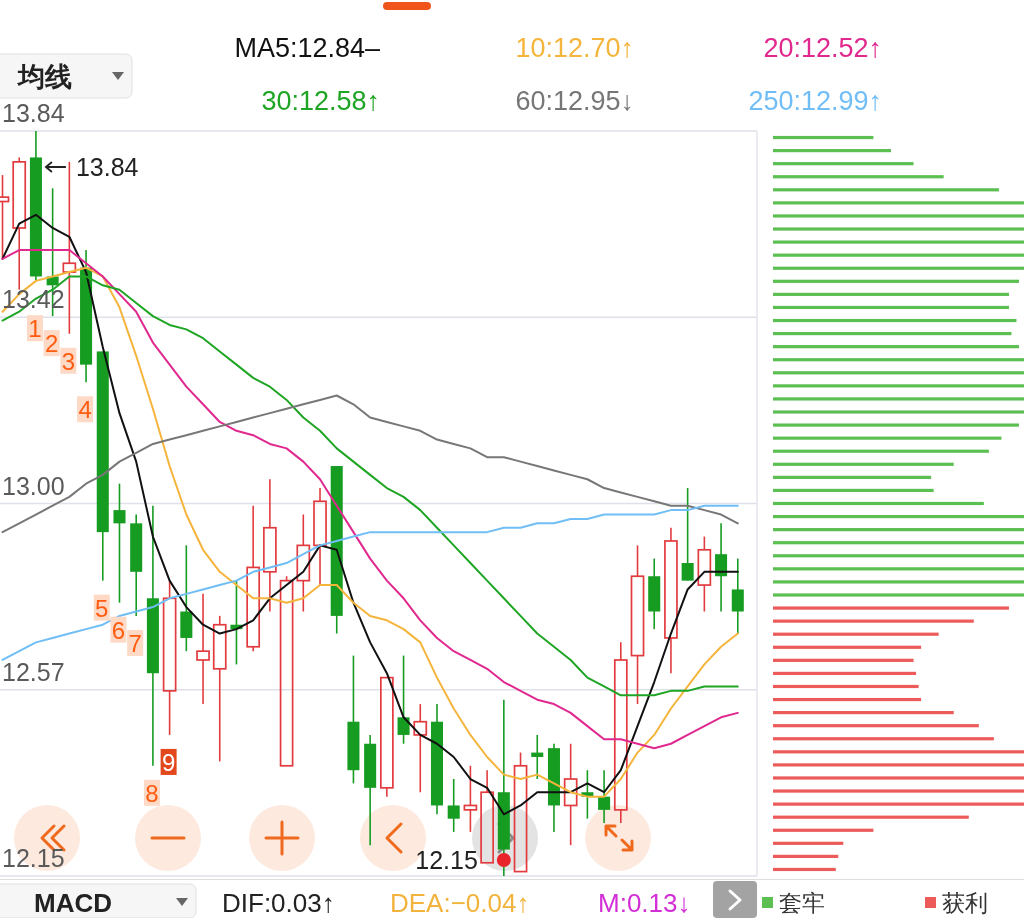 This screenshot has height=918, width=1024. Describe the element at coordinates (278, 903) in the screenshot. I see `text: DIF:0.03↑` at that location.